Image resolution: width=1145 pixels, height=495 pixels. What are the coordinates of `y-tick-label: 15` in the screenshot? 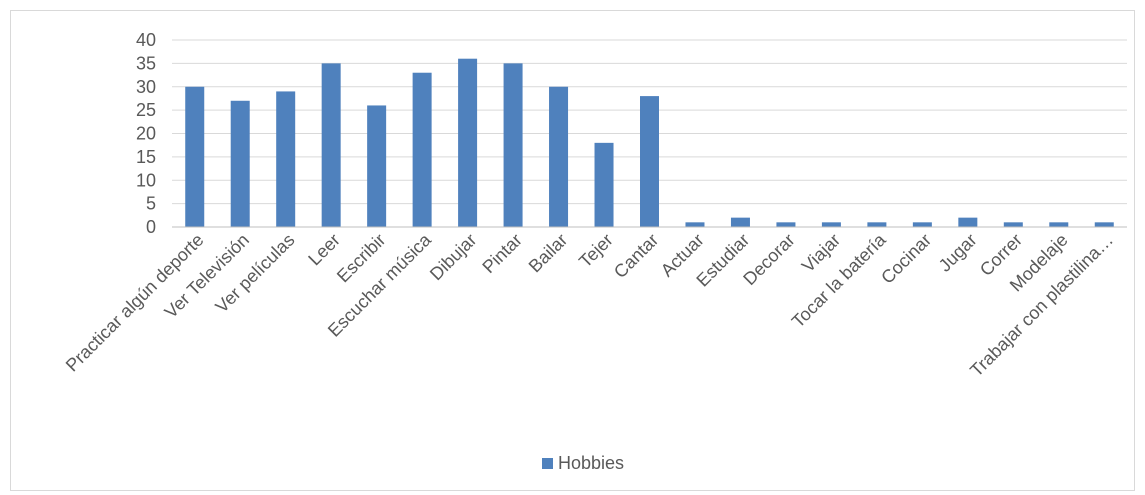 It's located at (146, 157).